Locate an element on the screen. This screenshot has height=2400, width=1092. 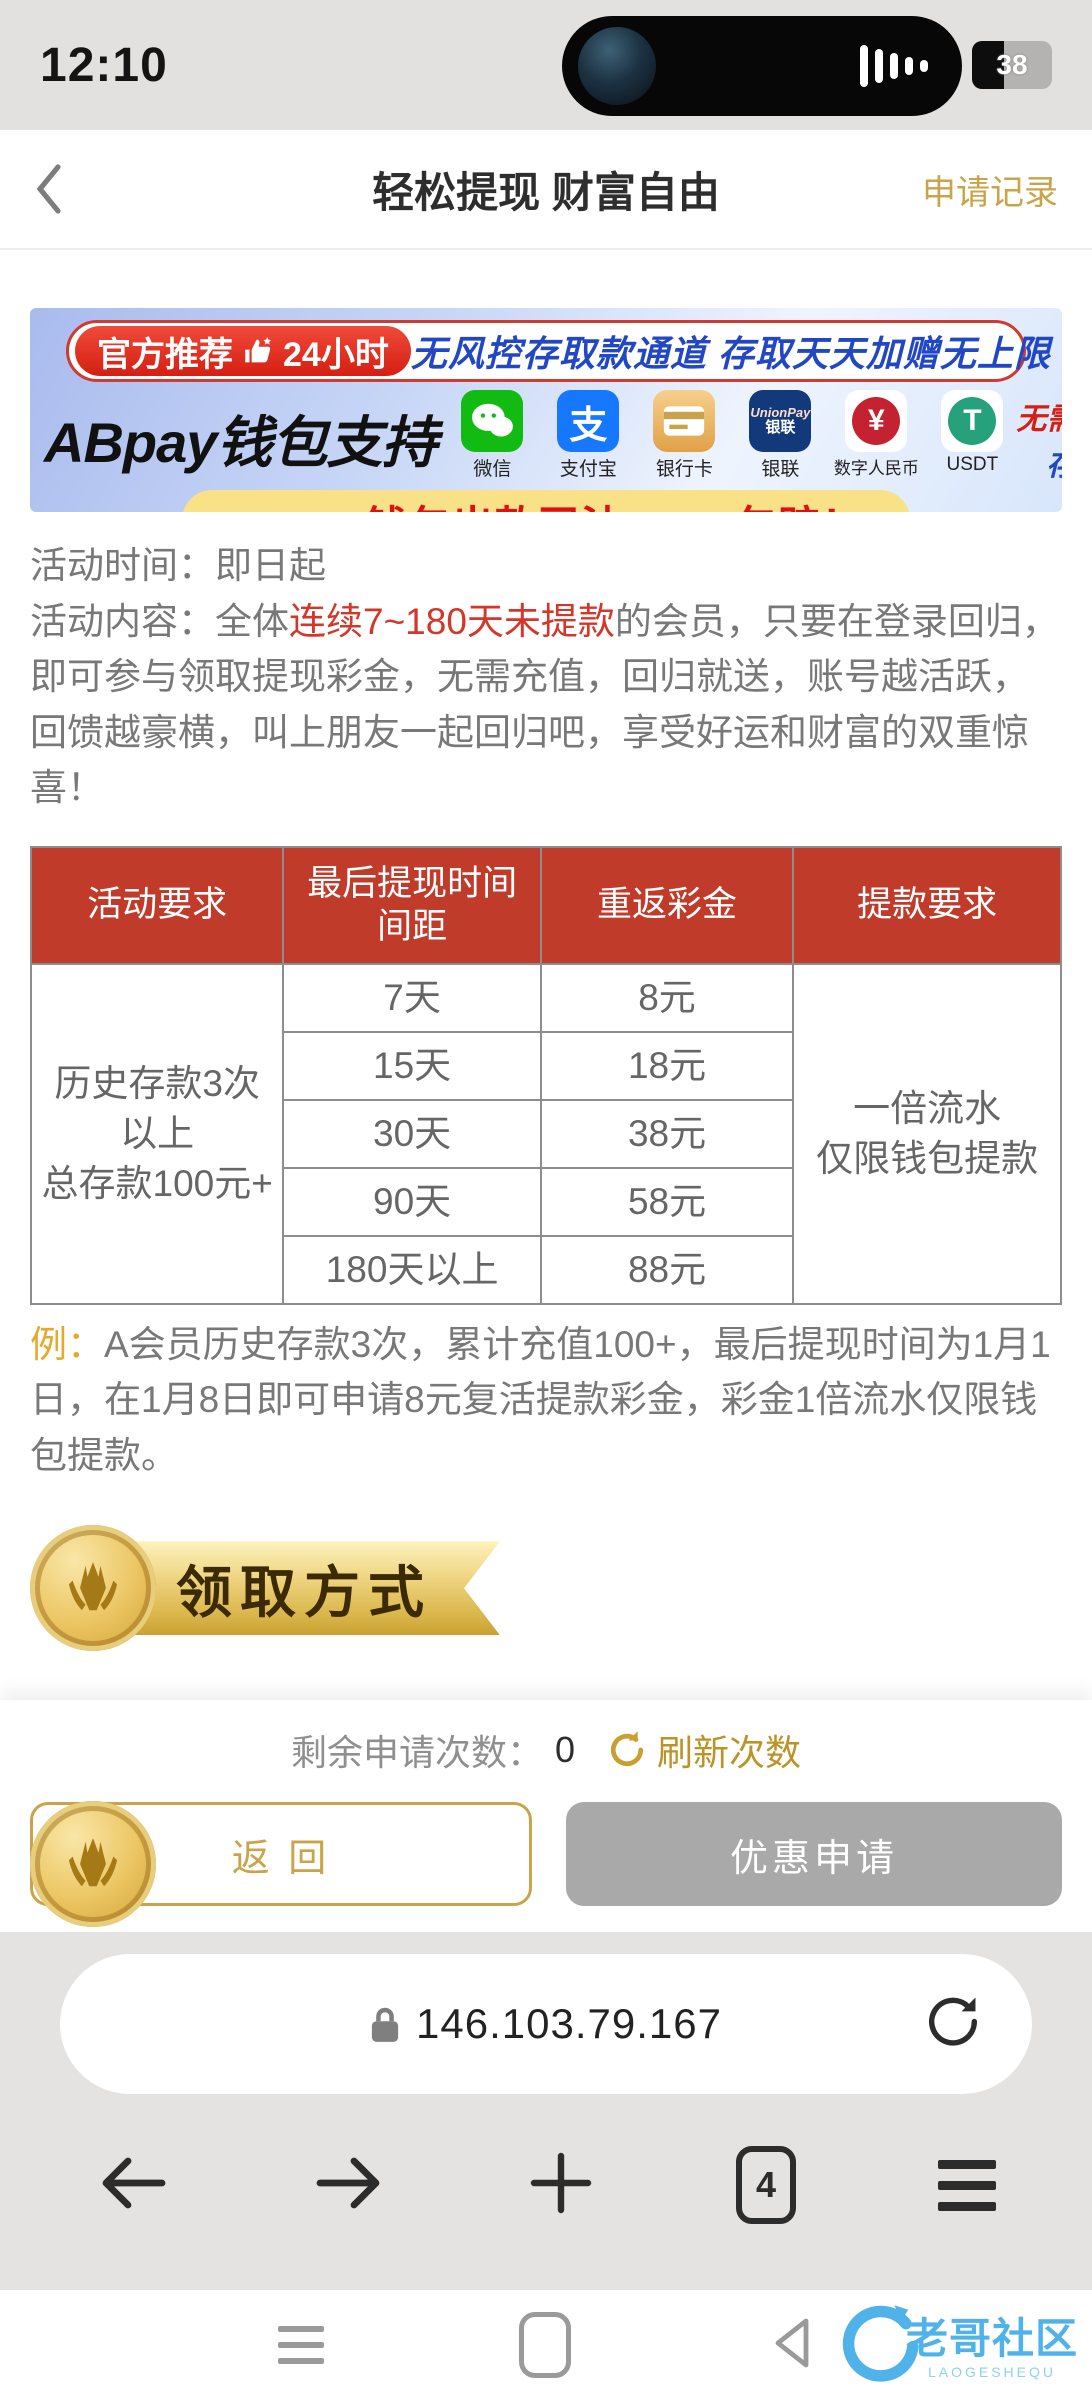
remaining-counter: 剩余申请次数： 0 刷新次数 is located at coordinates (546, 1750).